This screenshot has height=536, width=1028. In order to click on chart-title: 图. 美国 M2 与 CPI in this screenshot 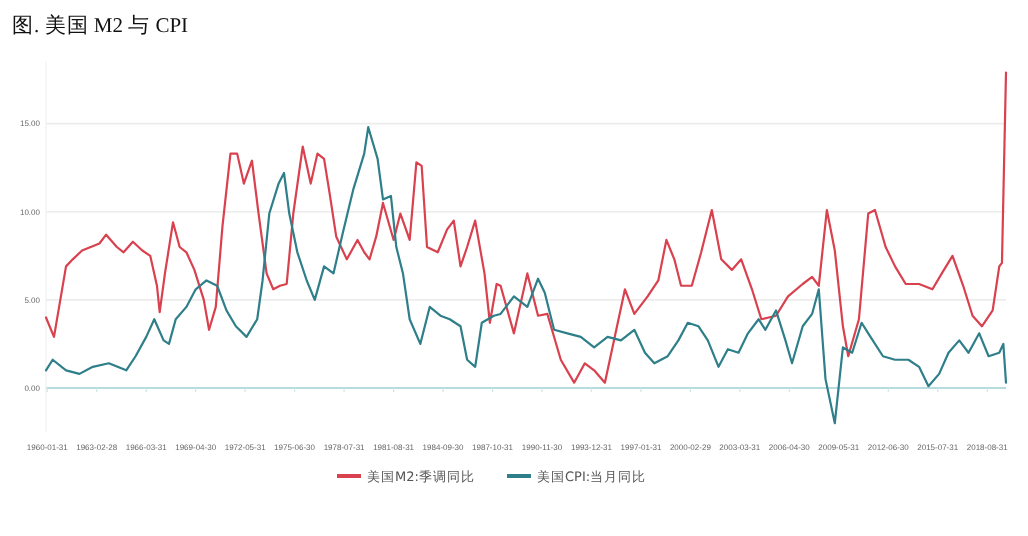, I will do `click(101, 25)`.